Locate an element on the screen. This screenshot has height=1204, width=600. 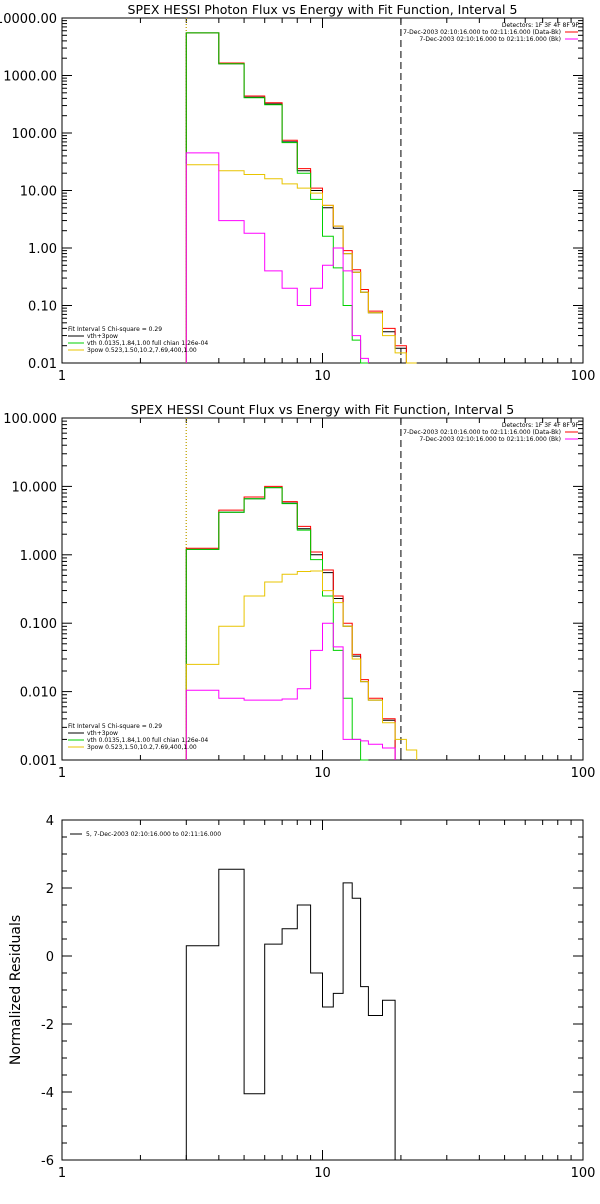
y-tick-label: 0.10 is located at coordinates (42, 307).